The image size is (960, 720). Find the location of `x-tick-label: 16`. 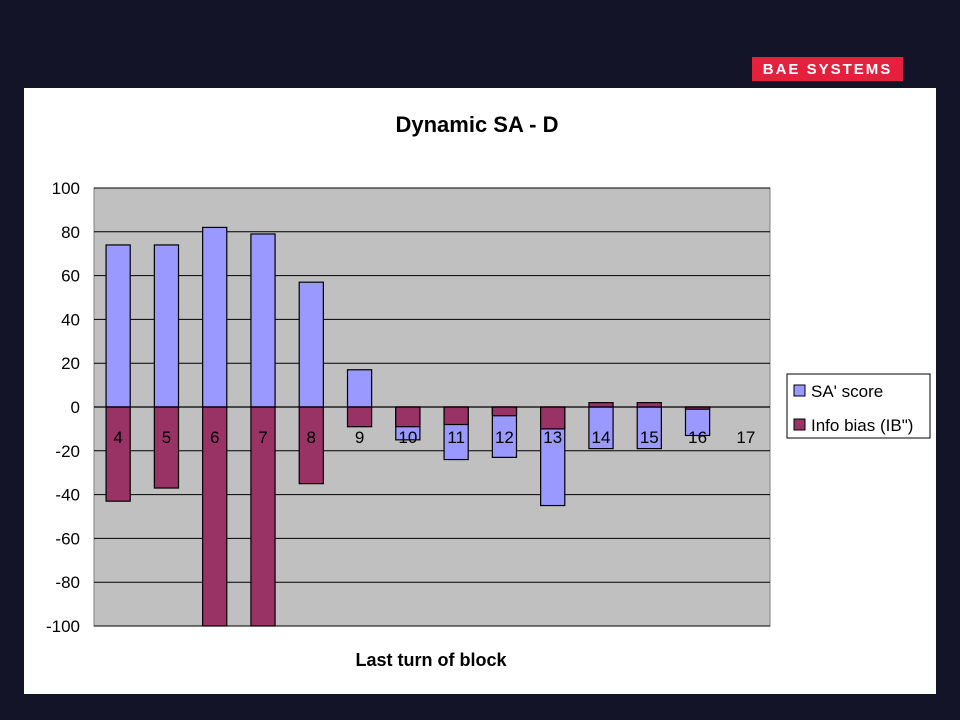

x-tick-label: 16 is located at coordinates (697, 437).